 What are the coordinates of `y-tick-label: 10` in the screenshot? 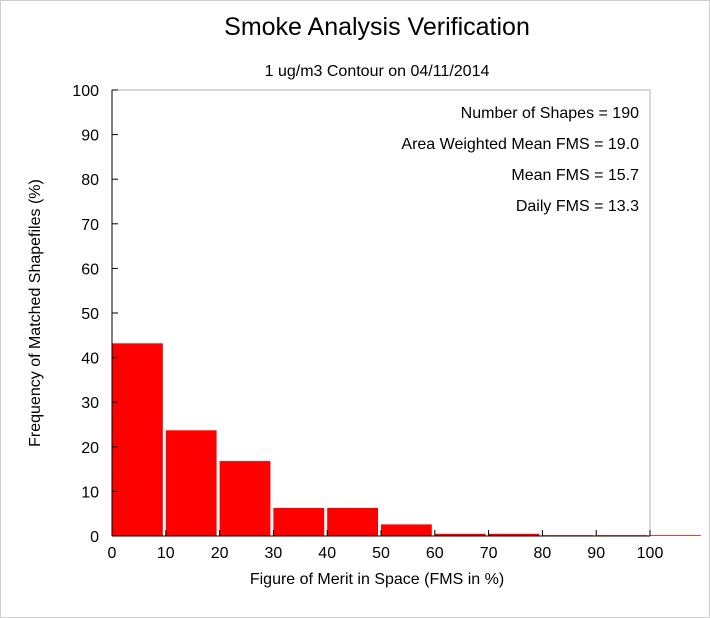 It's located at (90, 492).